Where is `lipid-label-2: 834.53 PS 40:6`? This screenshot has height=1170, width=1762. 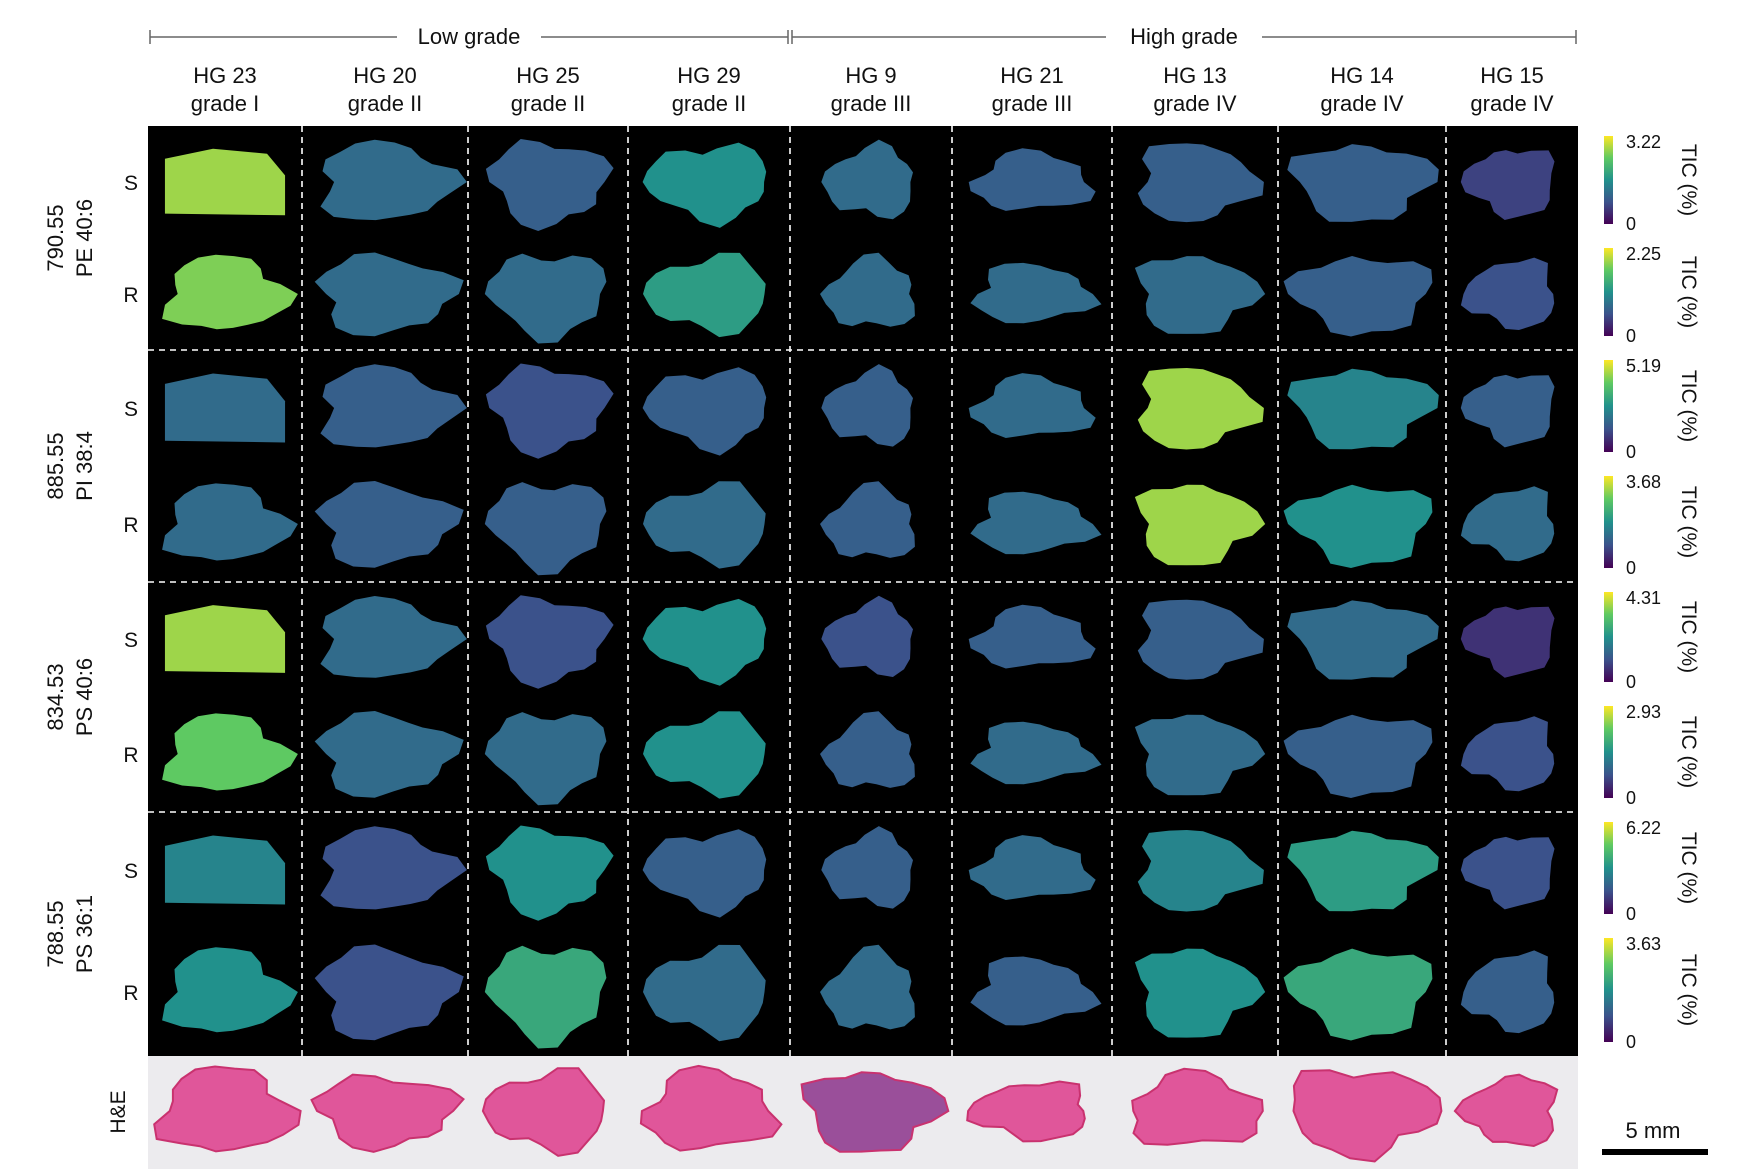
lipid-label-2: 834.53 PS 40:6 is located at coordinates (70, 697).